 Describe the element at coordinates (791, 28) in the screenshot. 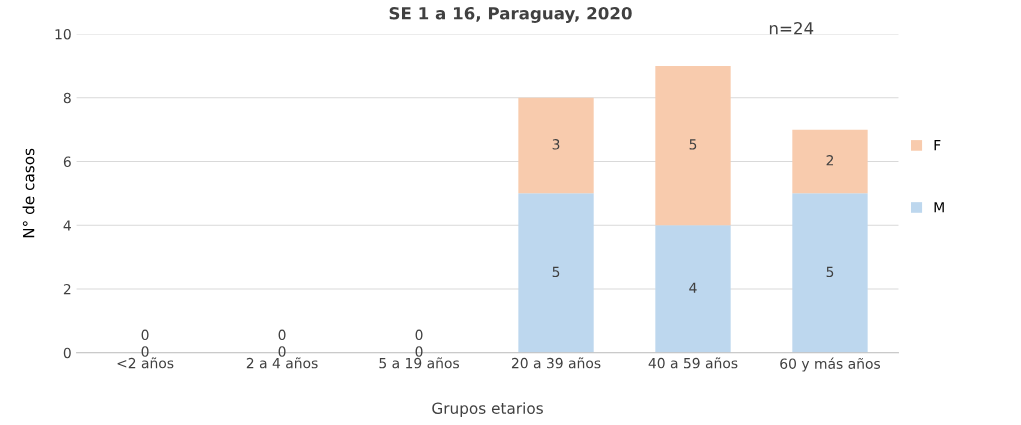

I see `annotation: n=24` at that location.